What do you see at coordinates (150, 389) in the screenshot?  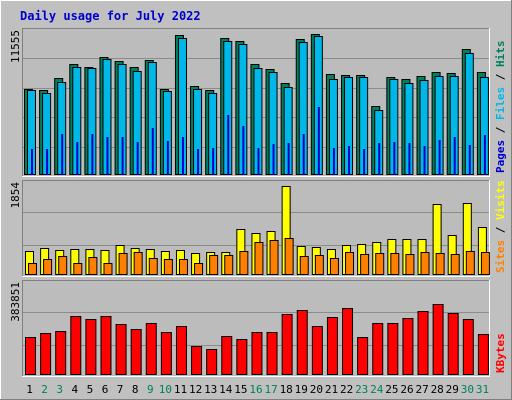 I see `x-tick-label: 9` at bounding box center [150, 389].